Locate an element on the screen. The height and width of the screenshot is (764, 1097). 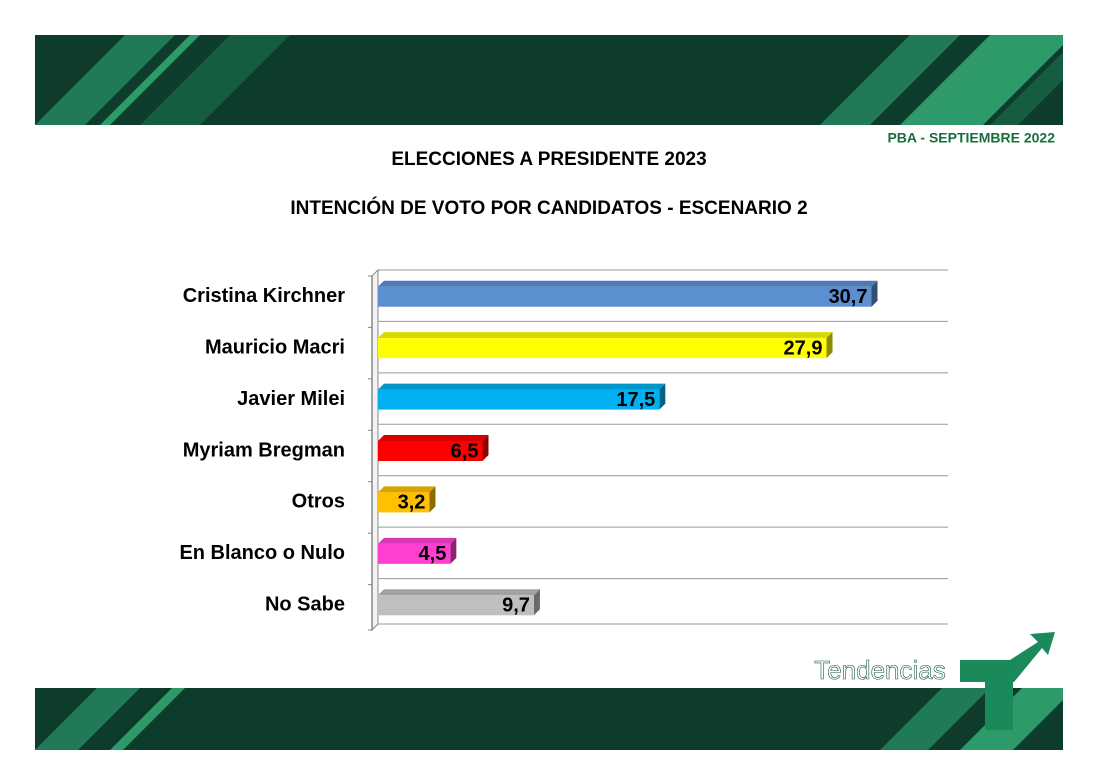
chart-title: ELECCIONES A PRESIDENTE 2023 is located at coordinates (548, 159).